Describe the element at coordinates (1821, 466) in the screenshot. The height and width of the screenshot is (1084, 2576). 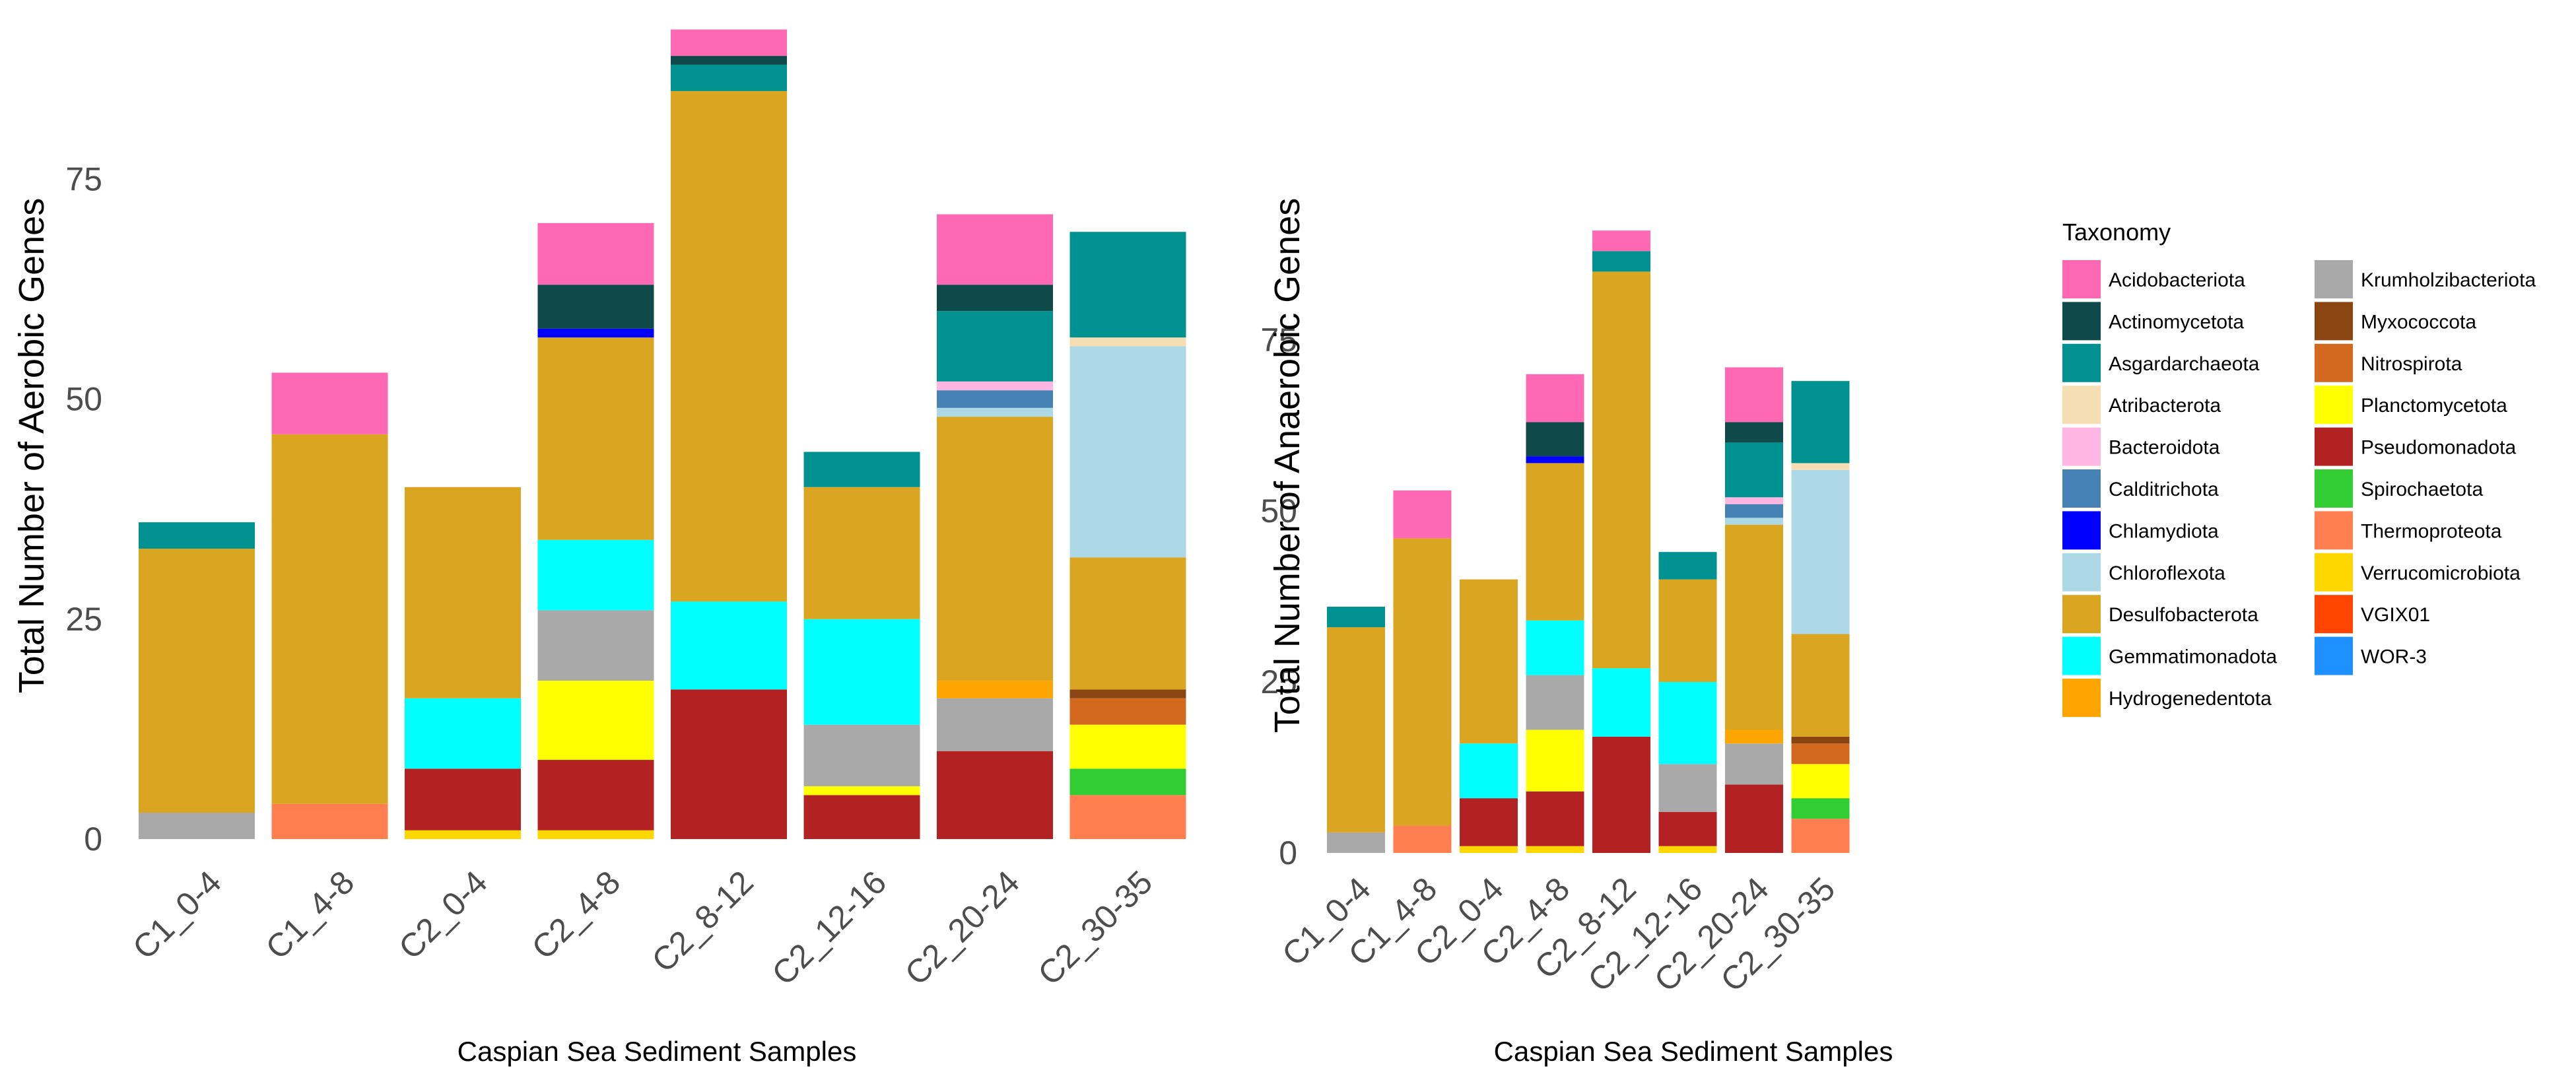
I see `anaerobic-bar-c2-30-35-atribacterota` at that location.